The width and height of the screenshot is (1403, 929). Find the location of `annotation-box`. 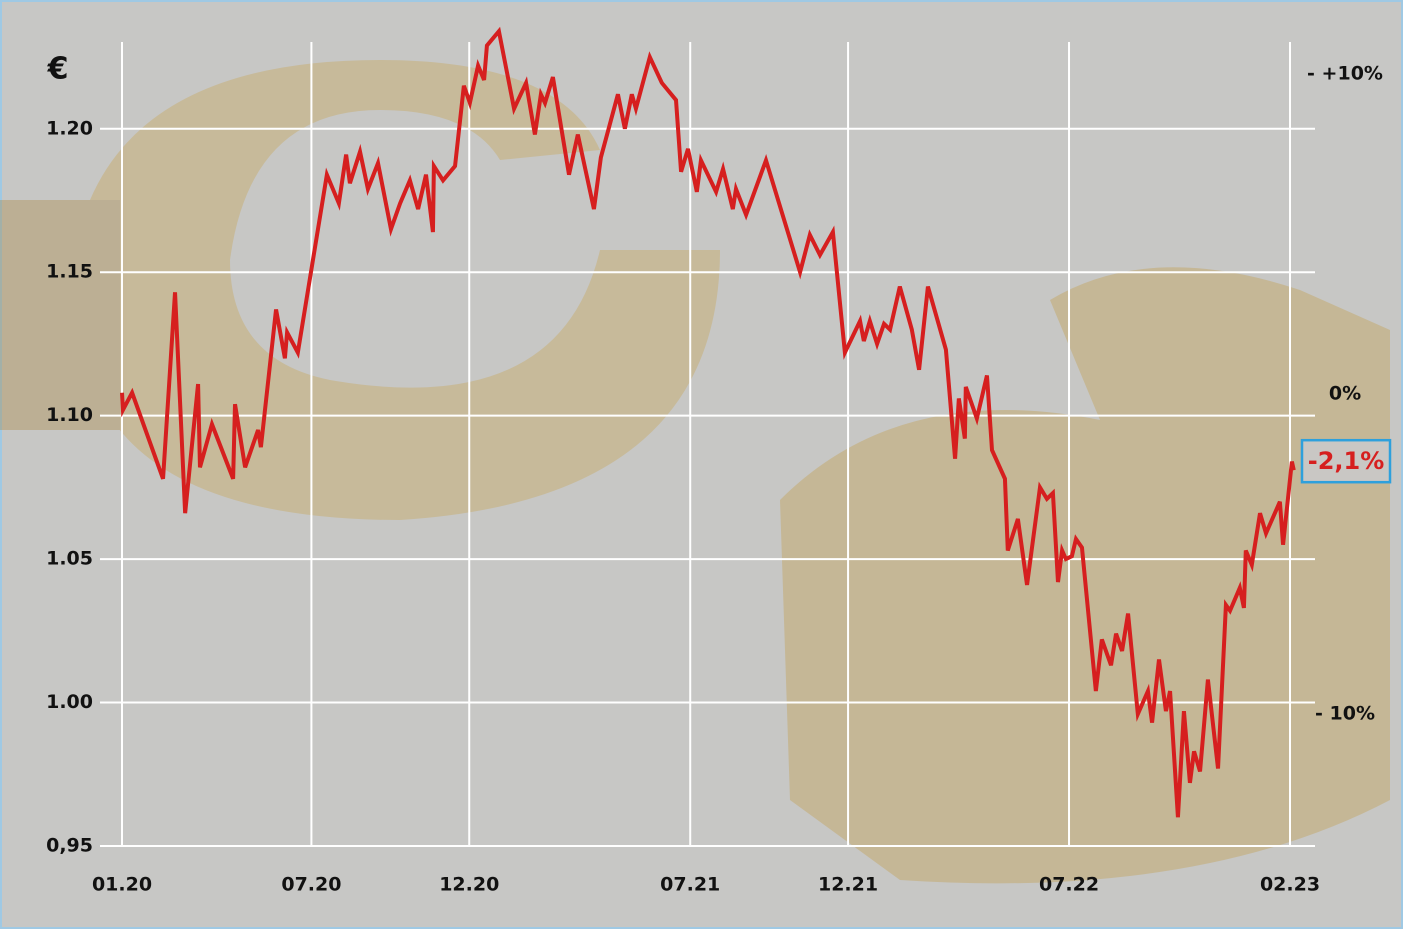

annotation-box is located at coordinates (1346, 461).